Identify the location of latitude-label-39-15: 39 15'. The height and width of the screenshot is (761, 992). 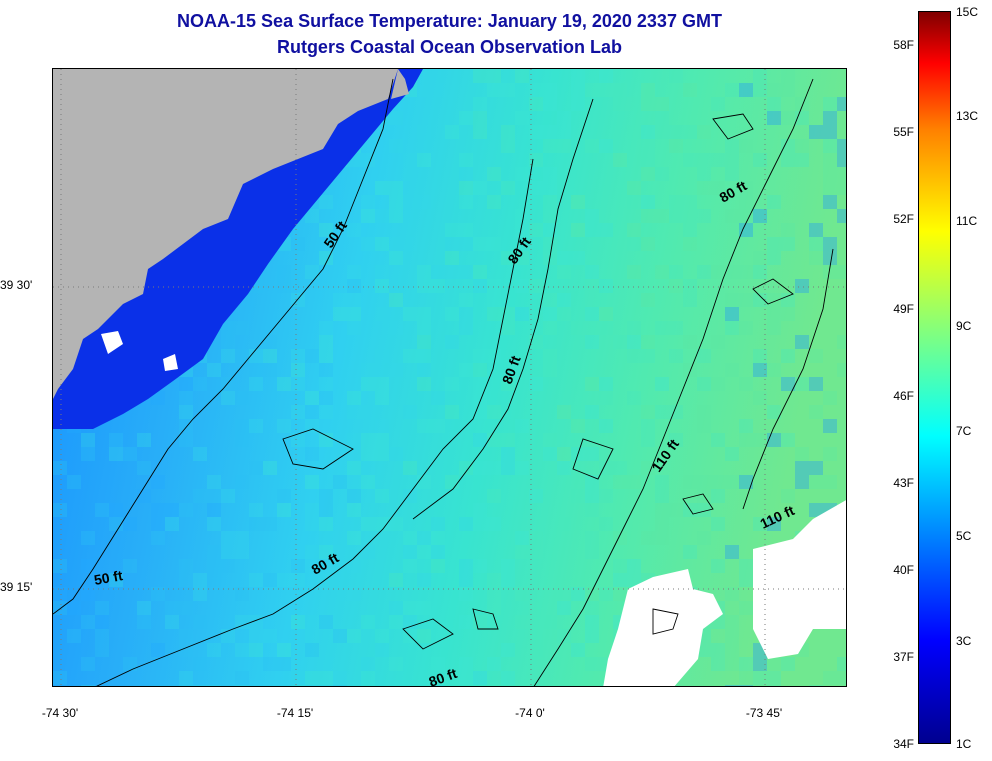
(16, 587).